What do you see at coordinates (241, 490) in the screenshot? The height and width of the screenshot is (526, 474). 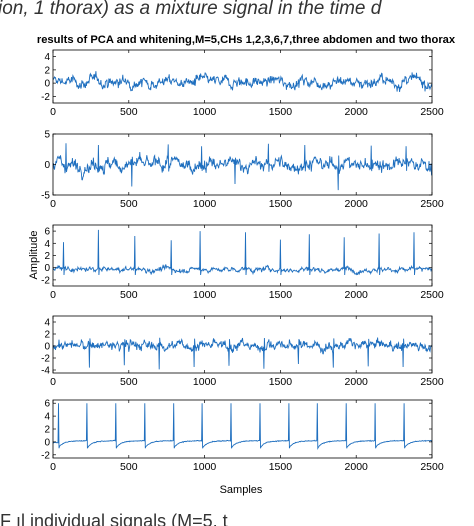 I see `x-axis-label: Samples` at bounding box center [241, 490].